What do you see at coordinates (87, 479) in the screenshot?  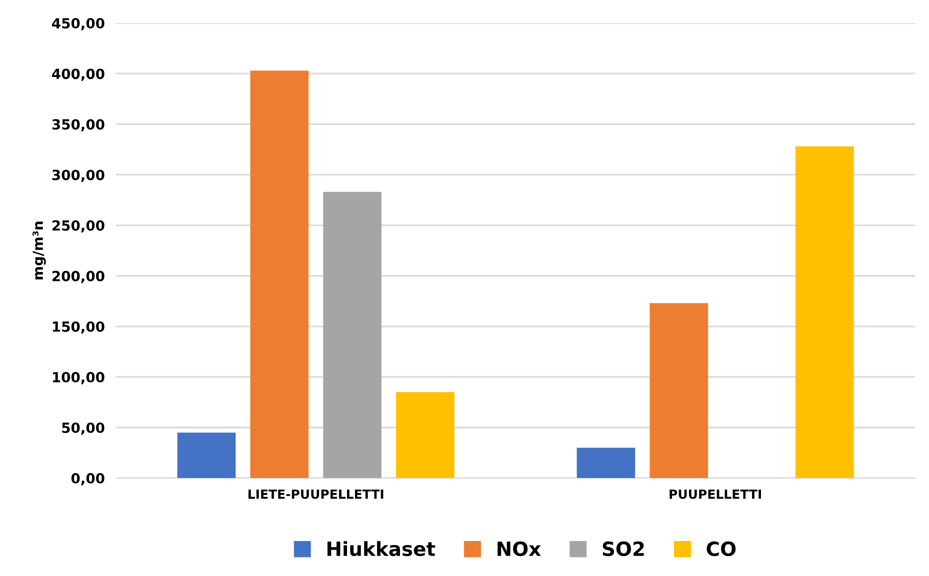 I see `y-tick-label: 0,00` at bounding box center [87, 479].